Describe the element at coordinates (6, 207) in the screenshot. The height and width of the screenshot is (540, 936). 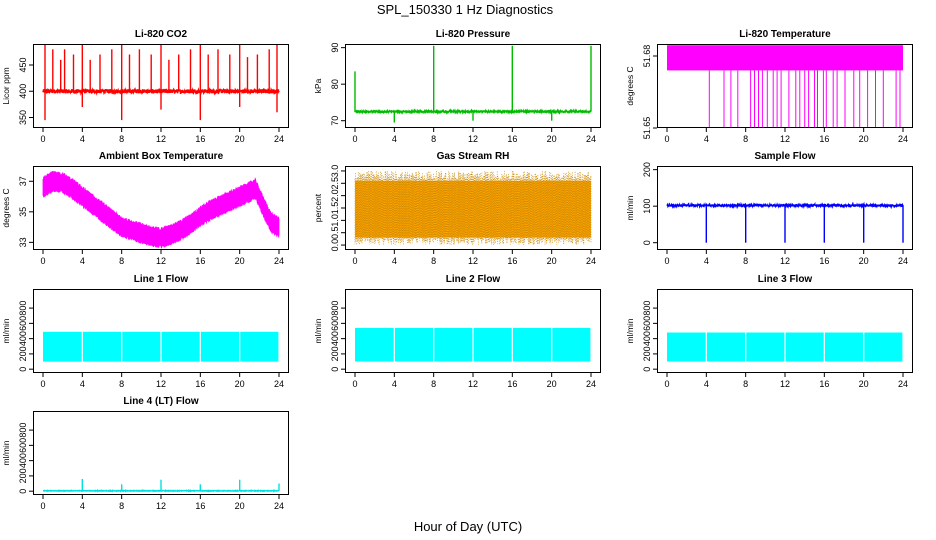
I see `panel-ylabel: degrees C` at that location.